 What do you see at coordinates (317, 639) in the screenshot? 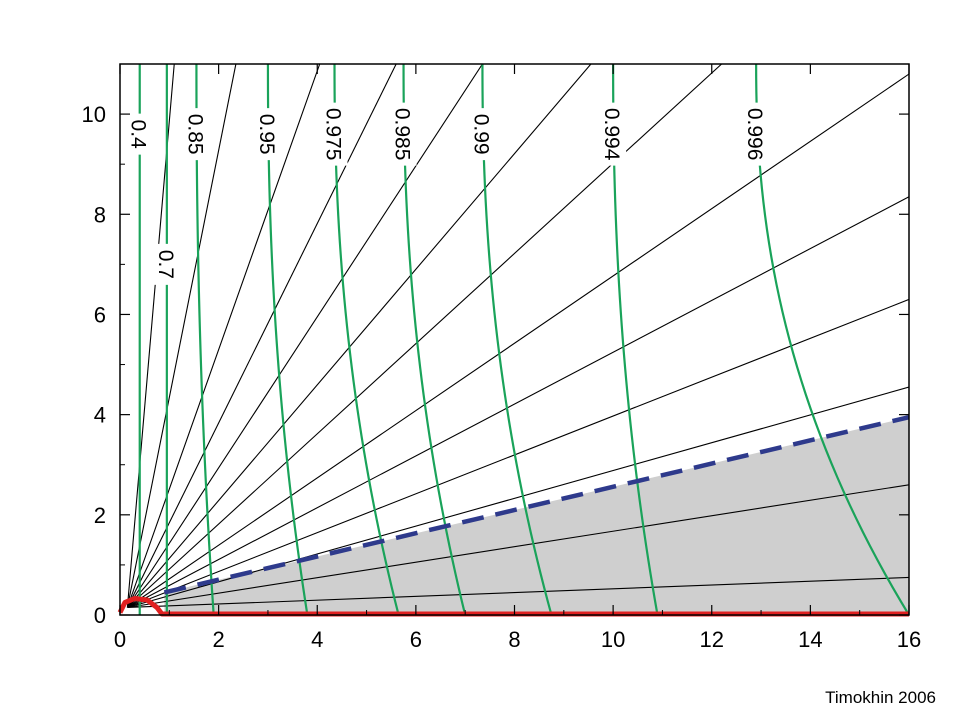
I see `x-tick-label-2: 4` at bounding box center [317, 639].